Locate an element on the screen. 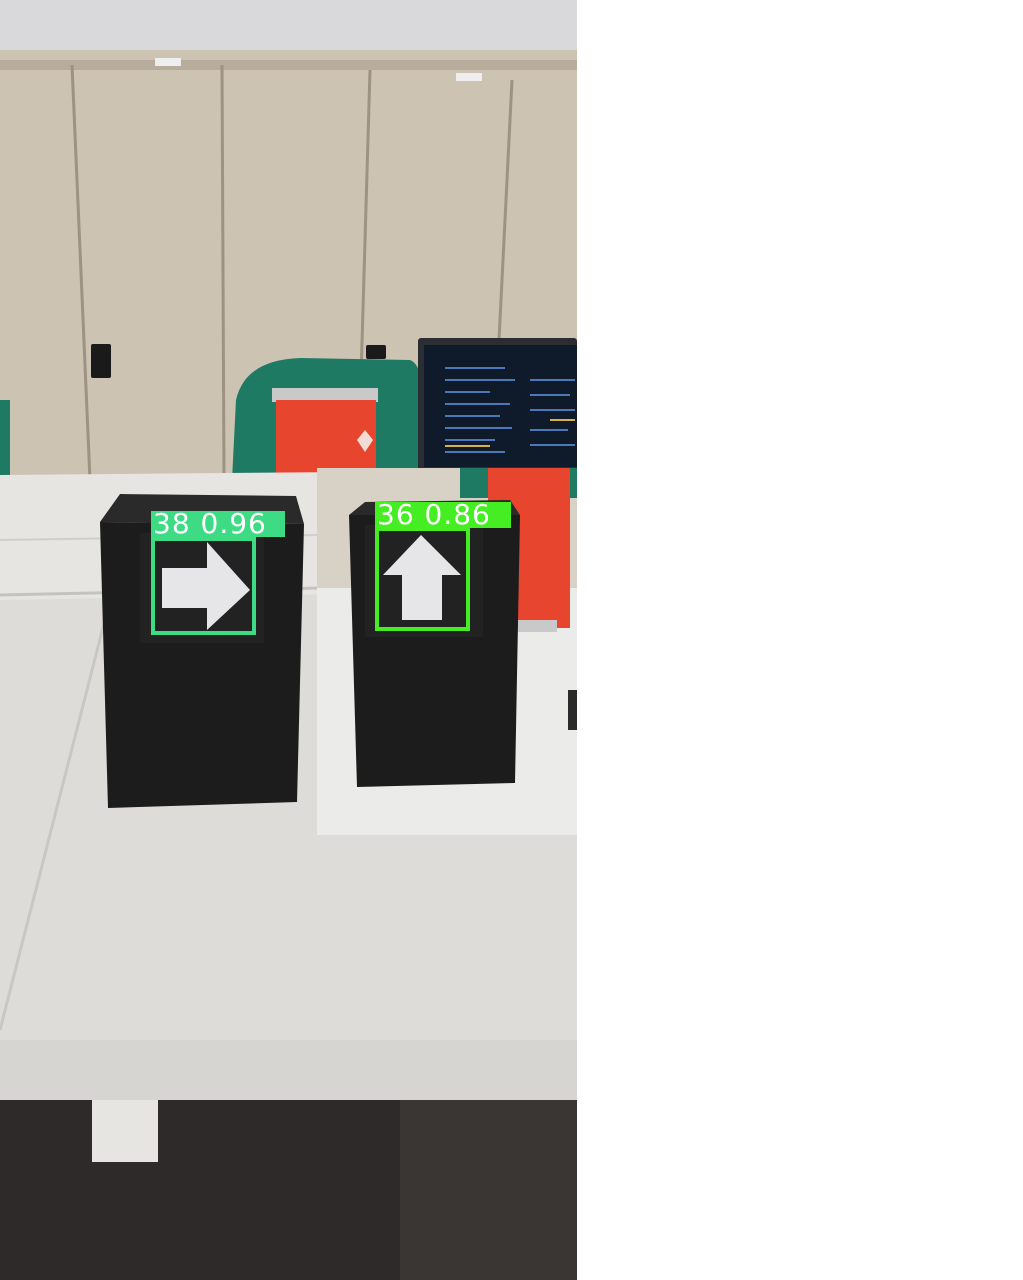 The width and height of the screenshot is (1023, 1280). table-seam is located at coordinates (56, 815).